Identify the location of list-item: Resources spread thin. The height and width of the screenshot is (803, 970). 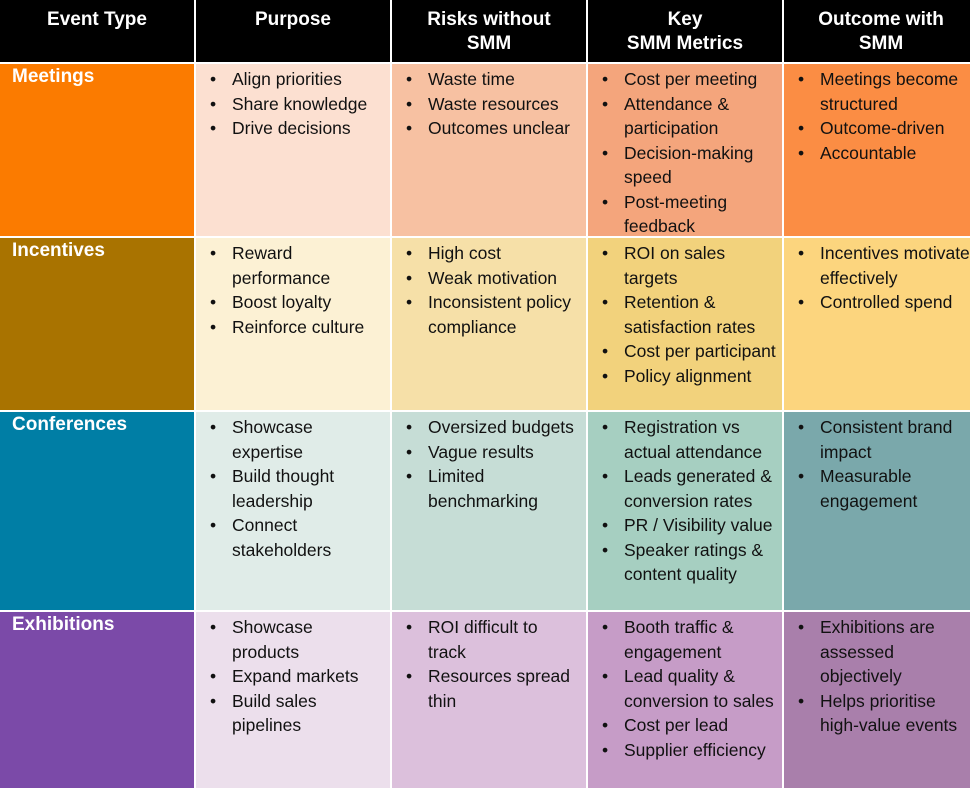
(493, 688).